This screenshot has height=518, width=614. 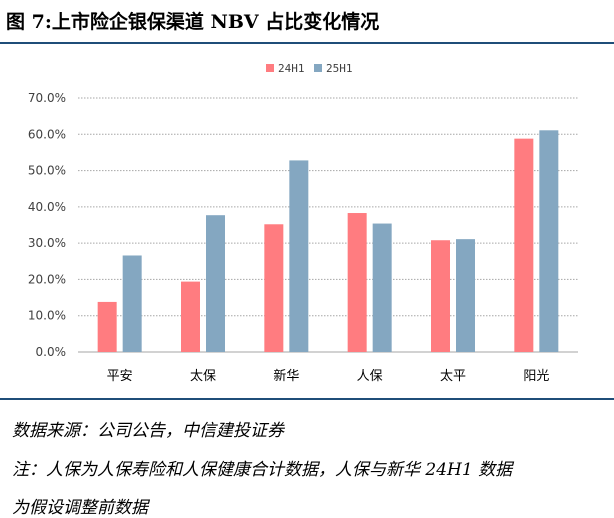 What do you see at coordinates (274, 288) in the screenshot?
I see `bar-24H1-新华` at bounding box center [274, 288].